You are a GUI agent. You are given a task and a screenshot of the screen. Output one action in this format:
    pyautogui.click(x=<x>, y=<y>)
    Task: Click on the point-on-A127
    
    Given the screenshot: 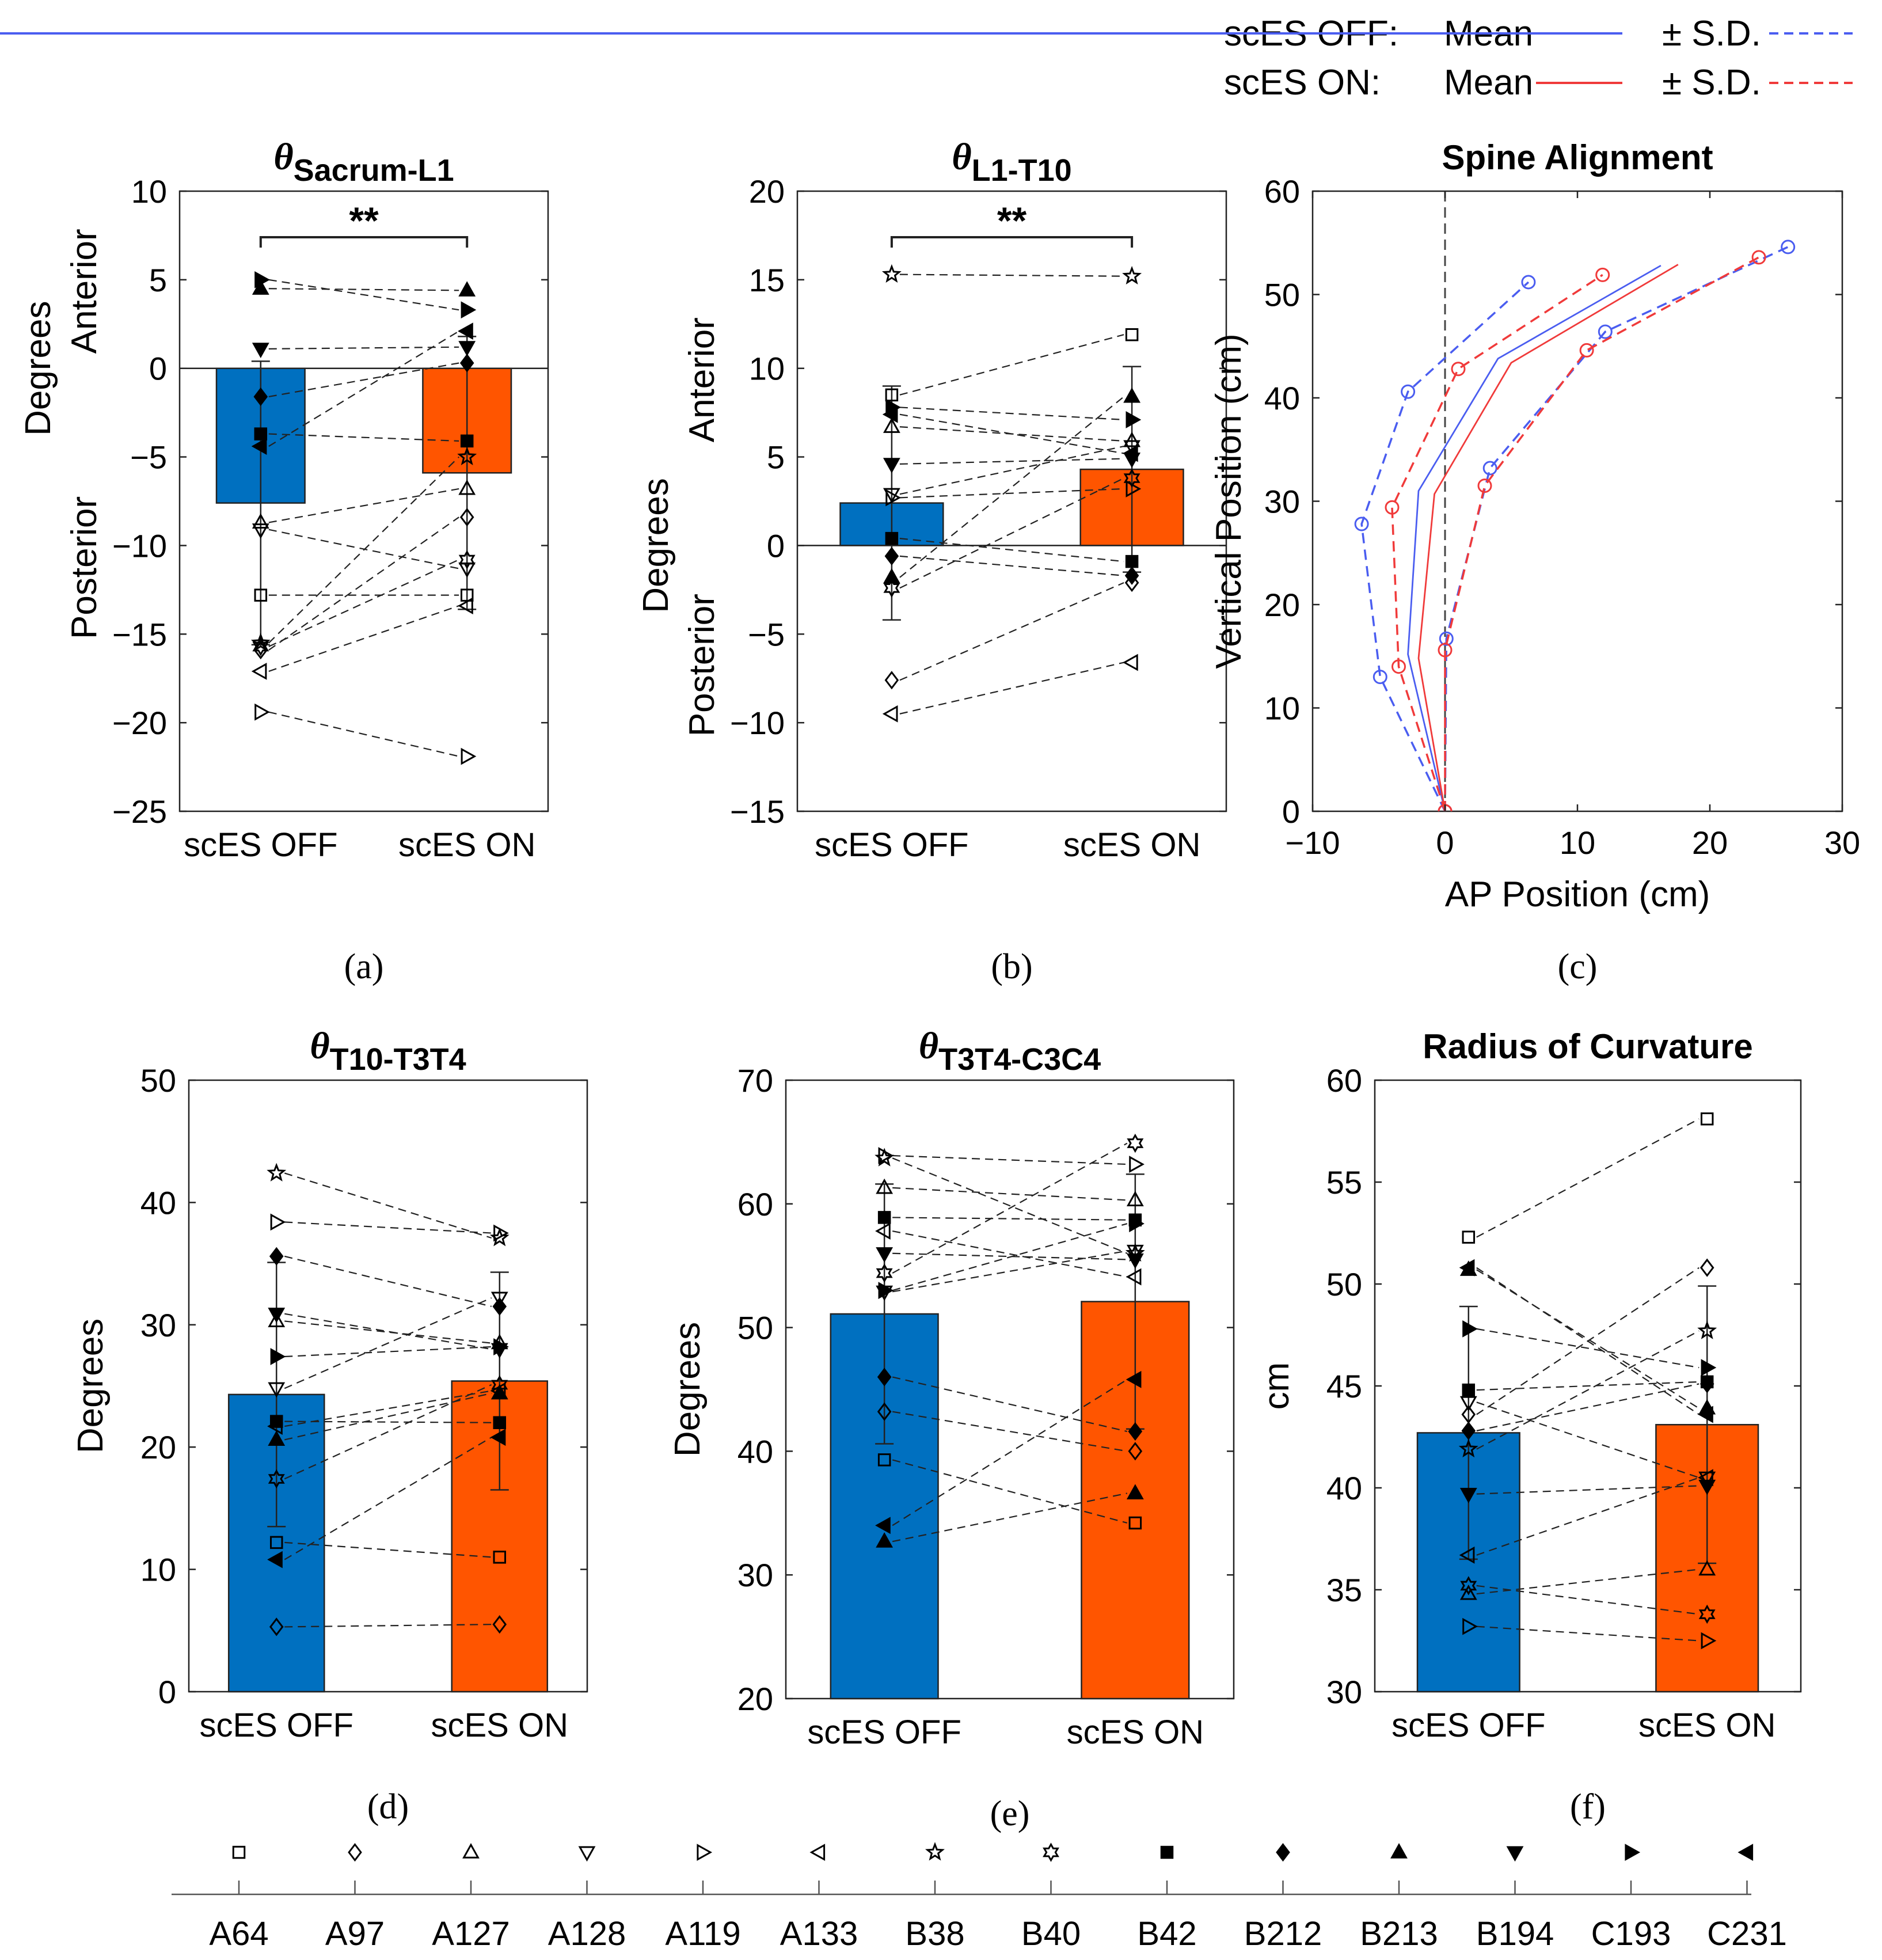 What is the action you would take?
    pyautogui.click(x=1707, y=1568)
    